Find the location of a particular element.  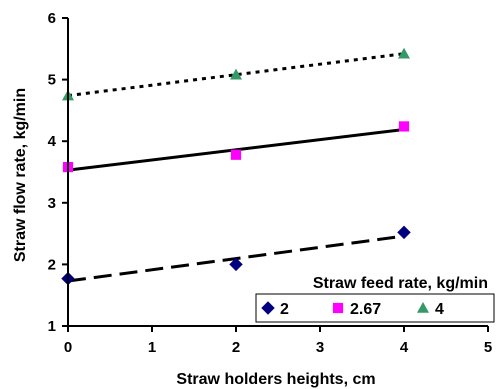

x-axis-title: Straw holders heights, cm is located at coordinates (275, 379).